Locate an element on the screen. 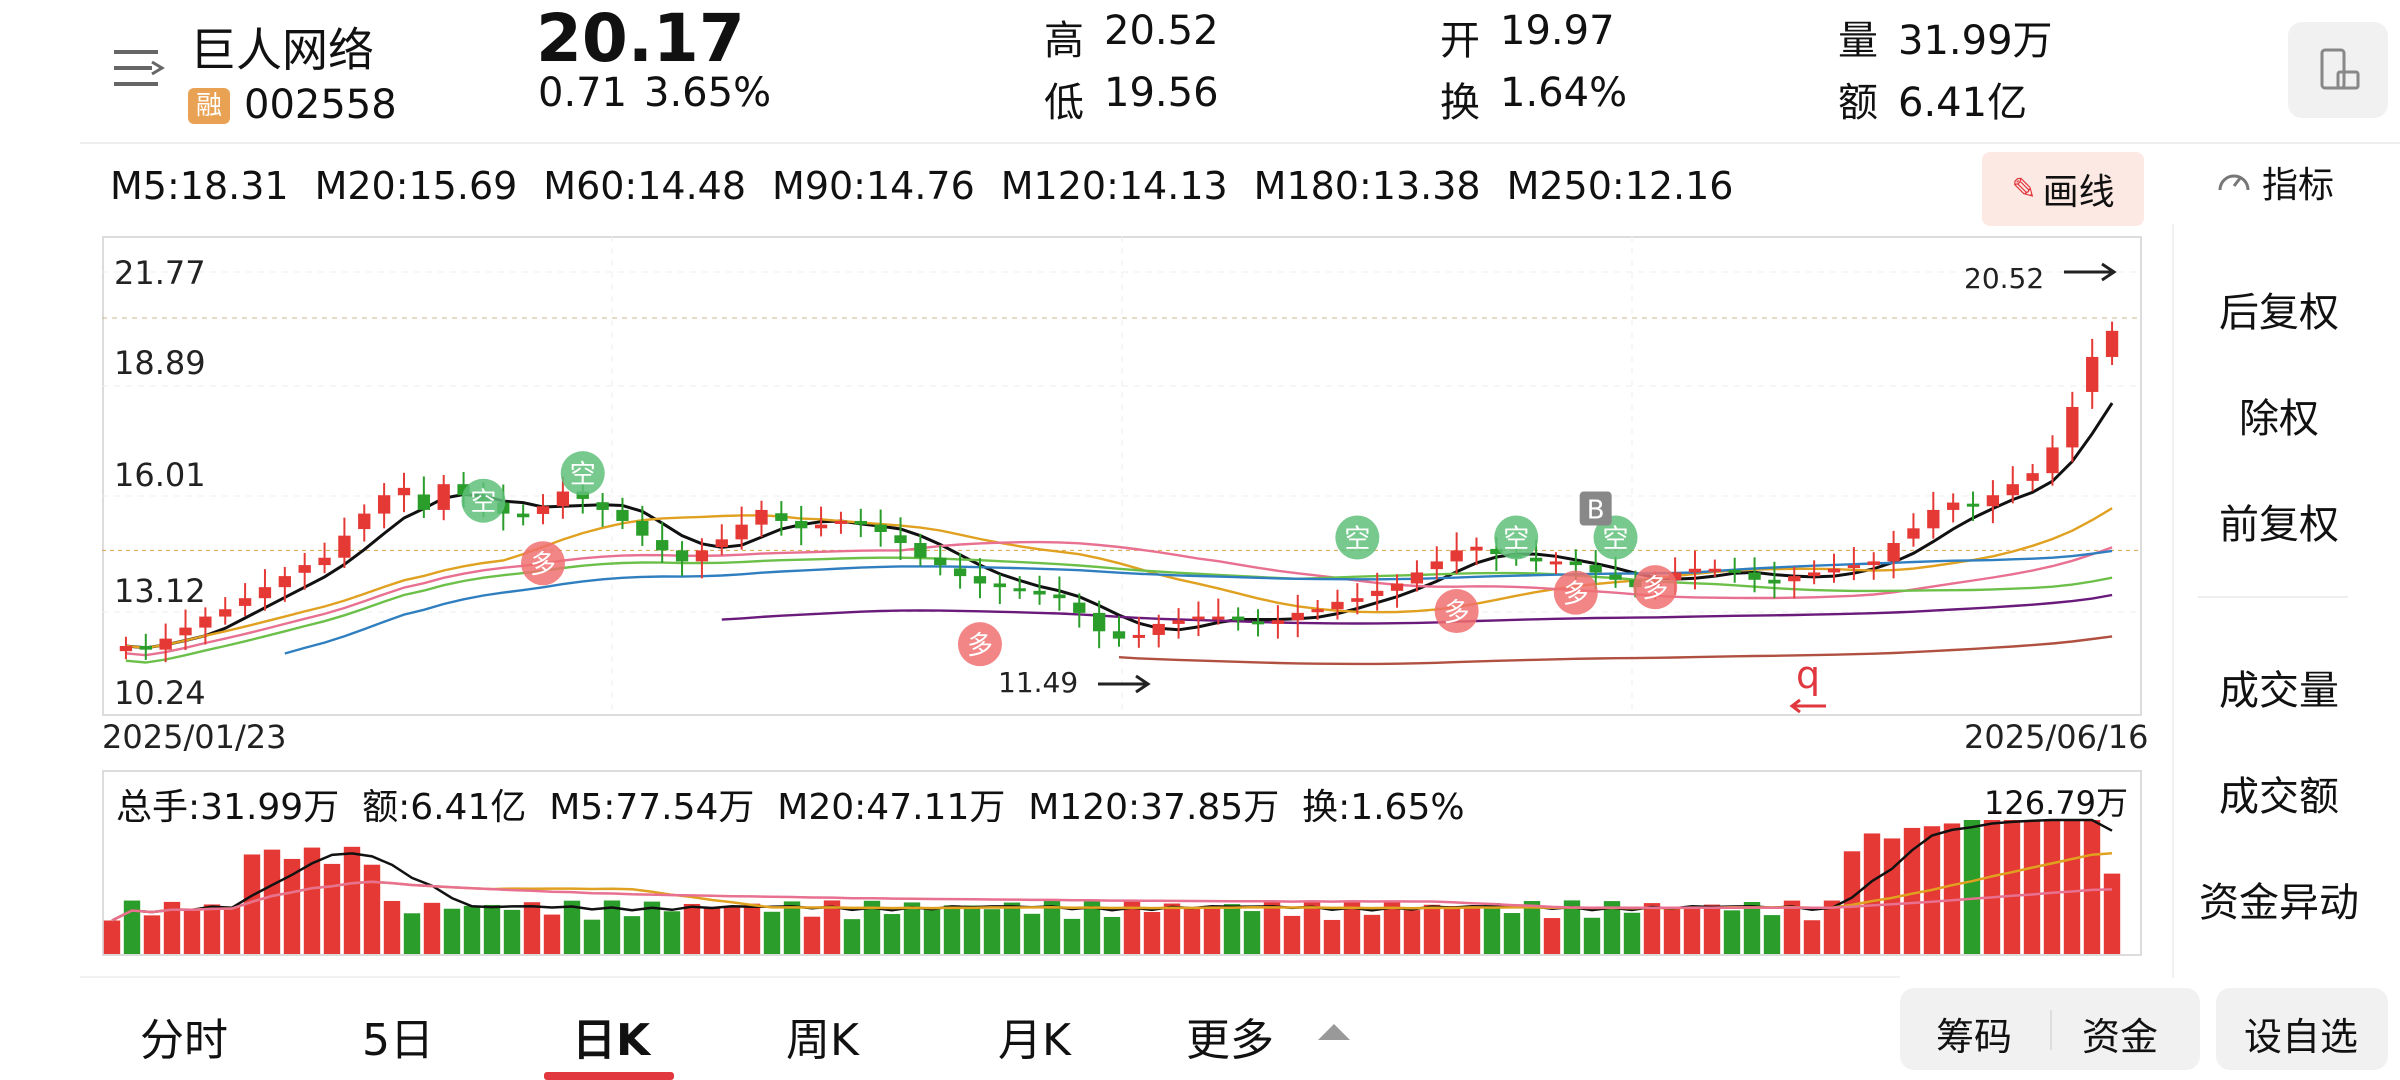  group-divider is located at coordinates (2051, 1030).